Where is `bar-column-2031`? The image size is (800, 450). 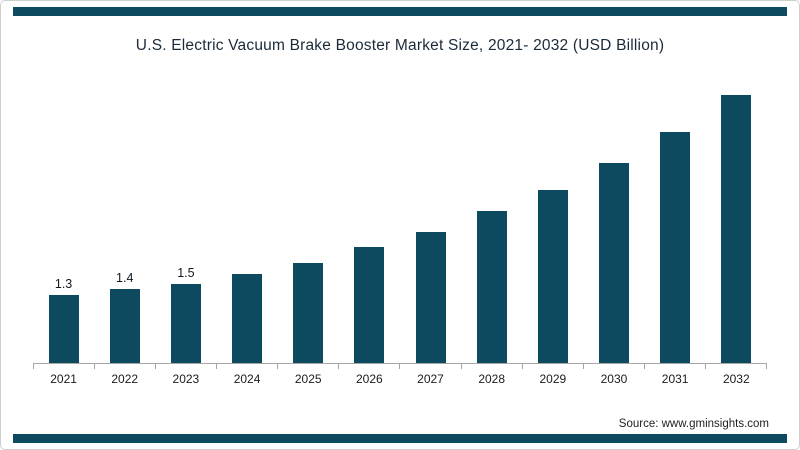 bar-column-2031 is located at coordinates (675, 247).